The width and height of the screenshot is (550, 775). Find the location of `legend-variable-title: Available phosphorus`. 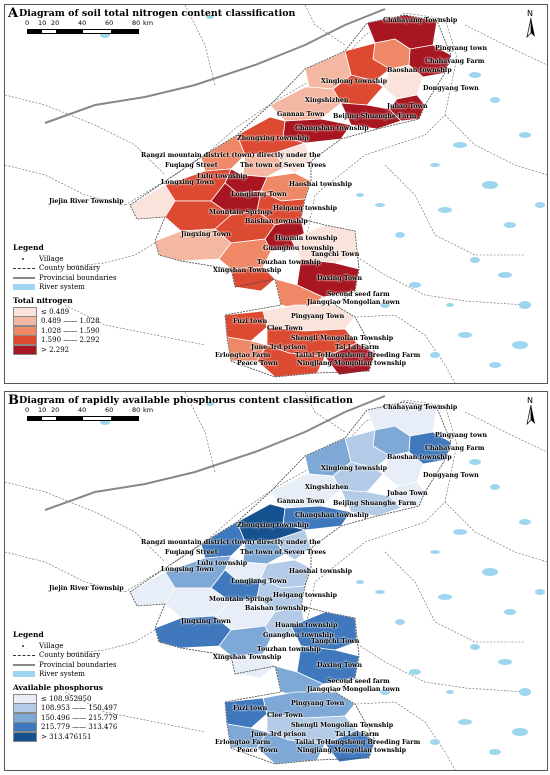

legend-variable-title: Available phosphorus is located at coordinates (58, 687).